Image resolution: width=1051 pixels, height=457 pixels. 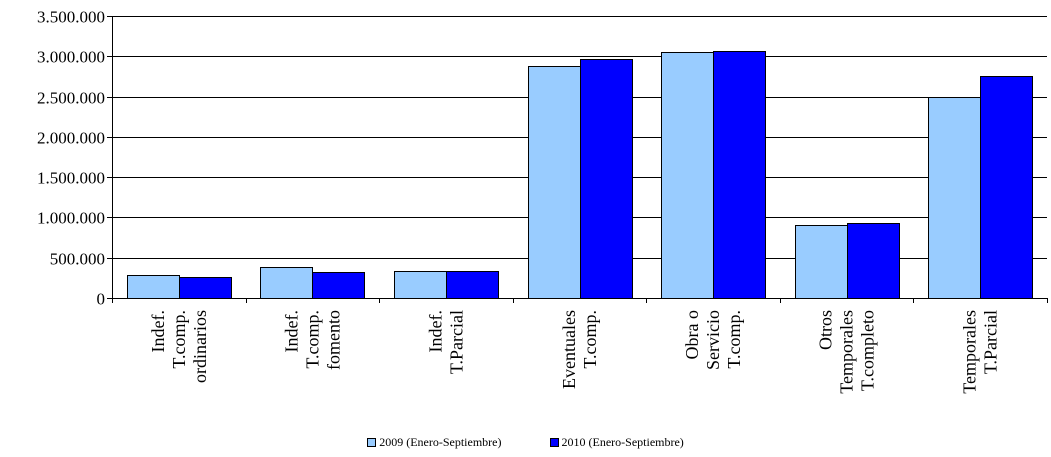 I want to click on y-tick-label: 1.500.000, so click(x=71, y=178).